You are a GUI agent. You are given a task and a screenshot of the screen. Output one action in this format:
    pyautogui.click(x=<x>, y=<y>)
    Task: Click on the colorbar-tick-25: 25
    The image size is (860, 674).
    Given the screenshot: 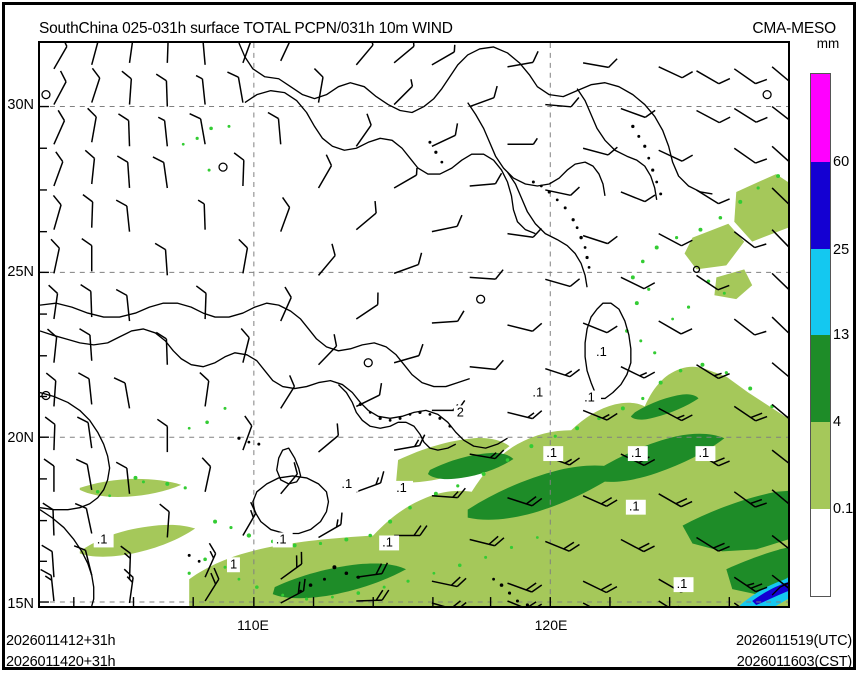 What is the action you would take?
    pyautogui.click(x=841, y=250)
    